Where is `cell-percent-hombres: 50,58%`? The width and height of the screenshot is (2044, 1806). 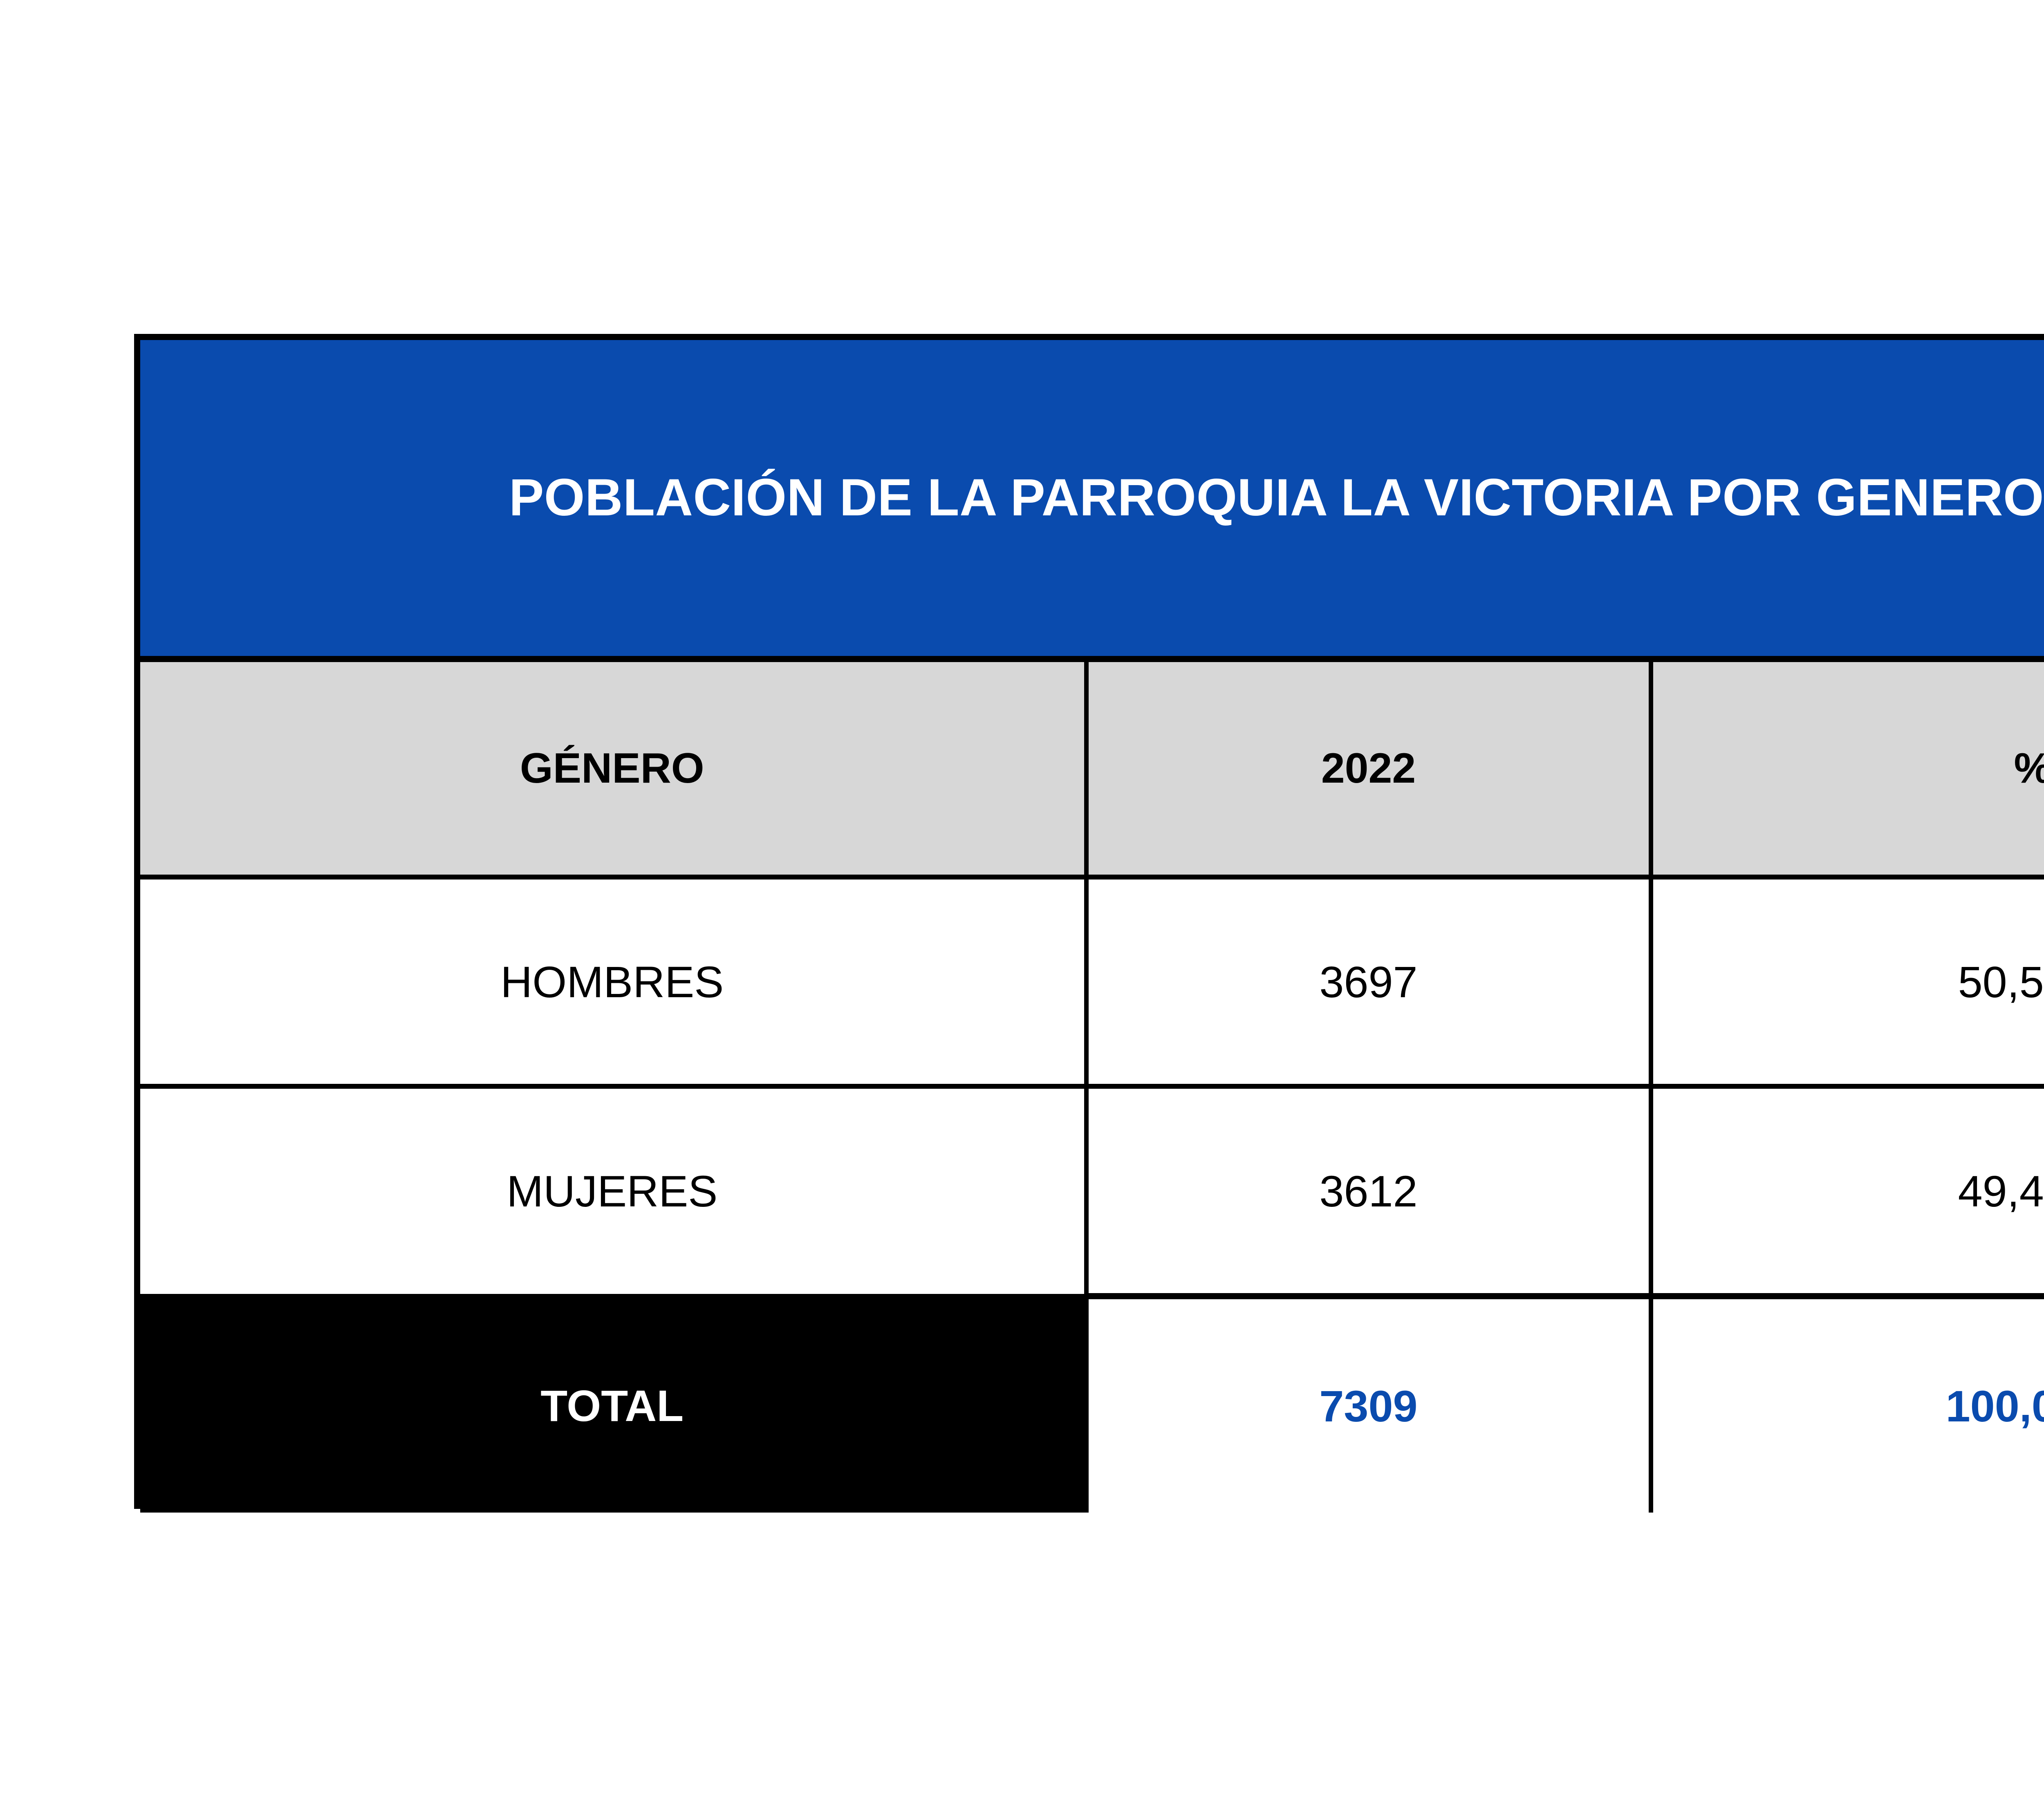 cell-percent-hombres: 50,58% is located at coordinates (1846, 983).